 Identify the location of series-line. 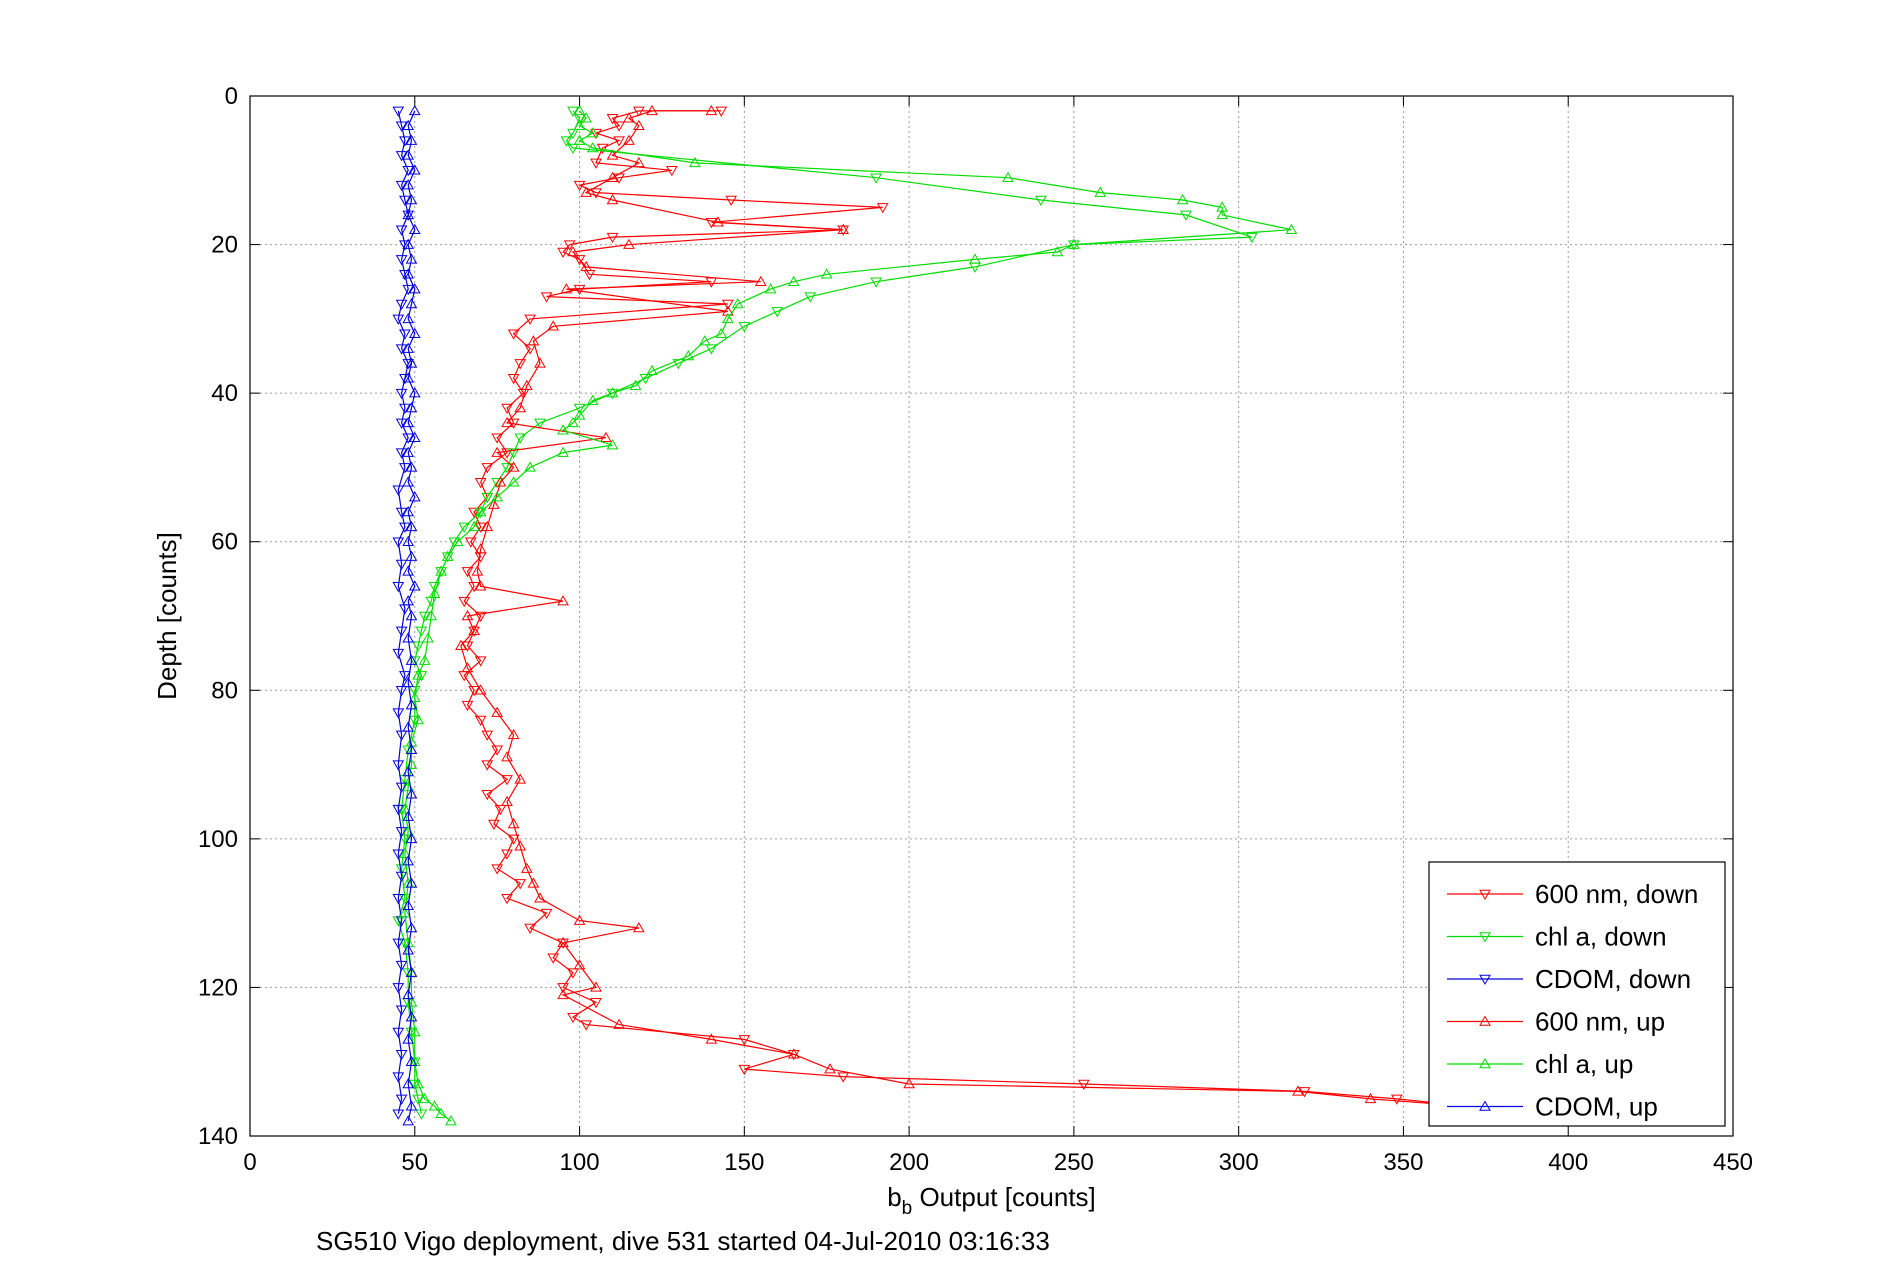
(411, 616).